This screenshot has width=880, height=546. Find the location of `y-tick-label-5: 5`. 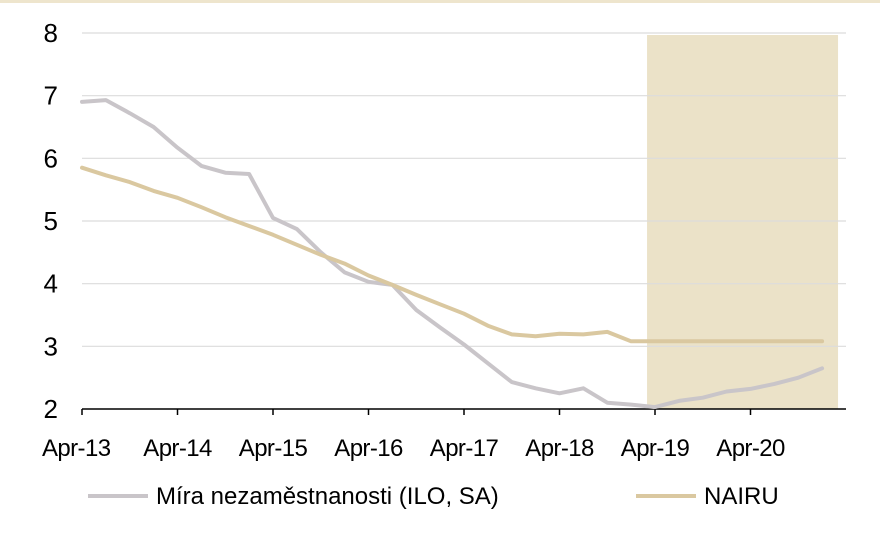

y-tick-label-5: 5 is located at coordinates (51, 221).